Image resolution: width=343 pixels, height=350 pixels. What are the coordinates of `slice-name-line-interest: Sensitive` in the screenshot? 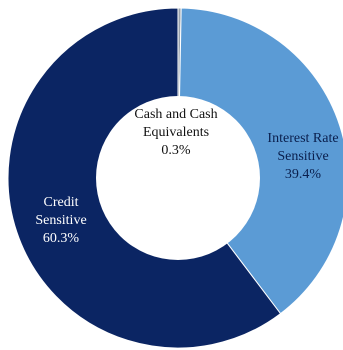 It's located at (302, 156).